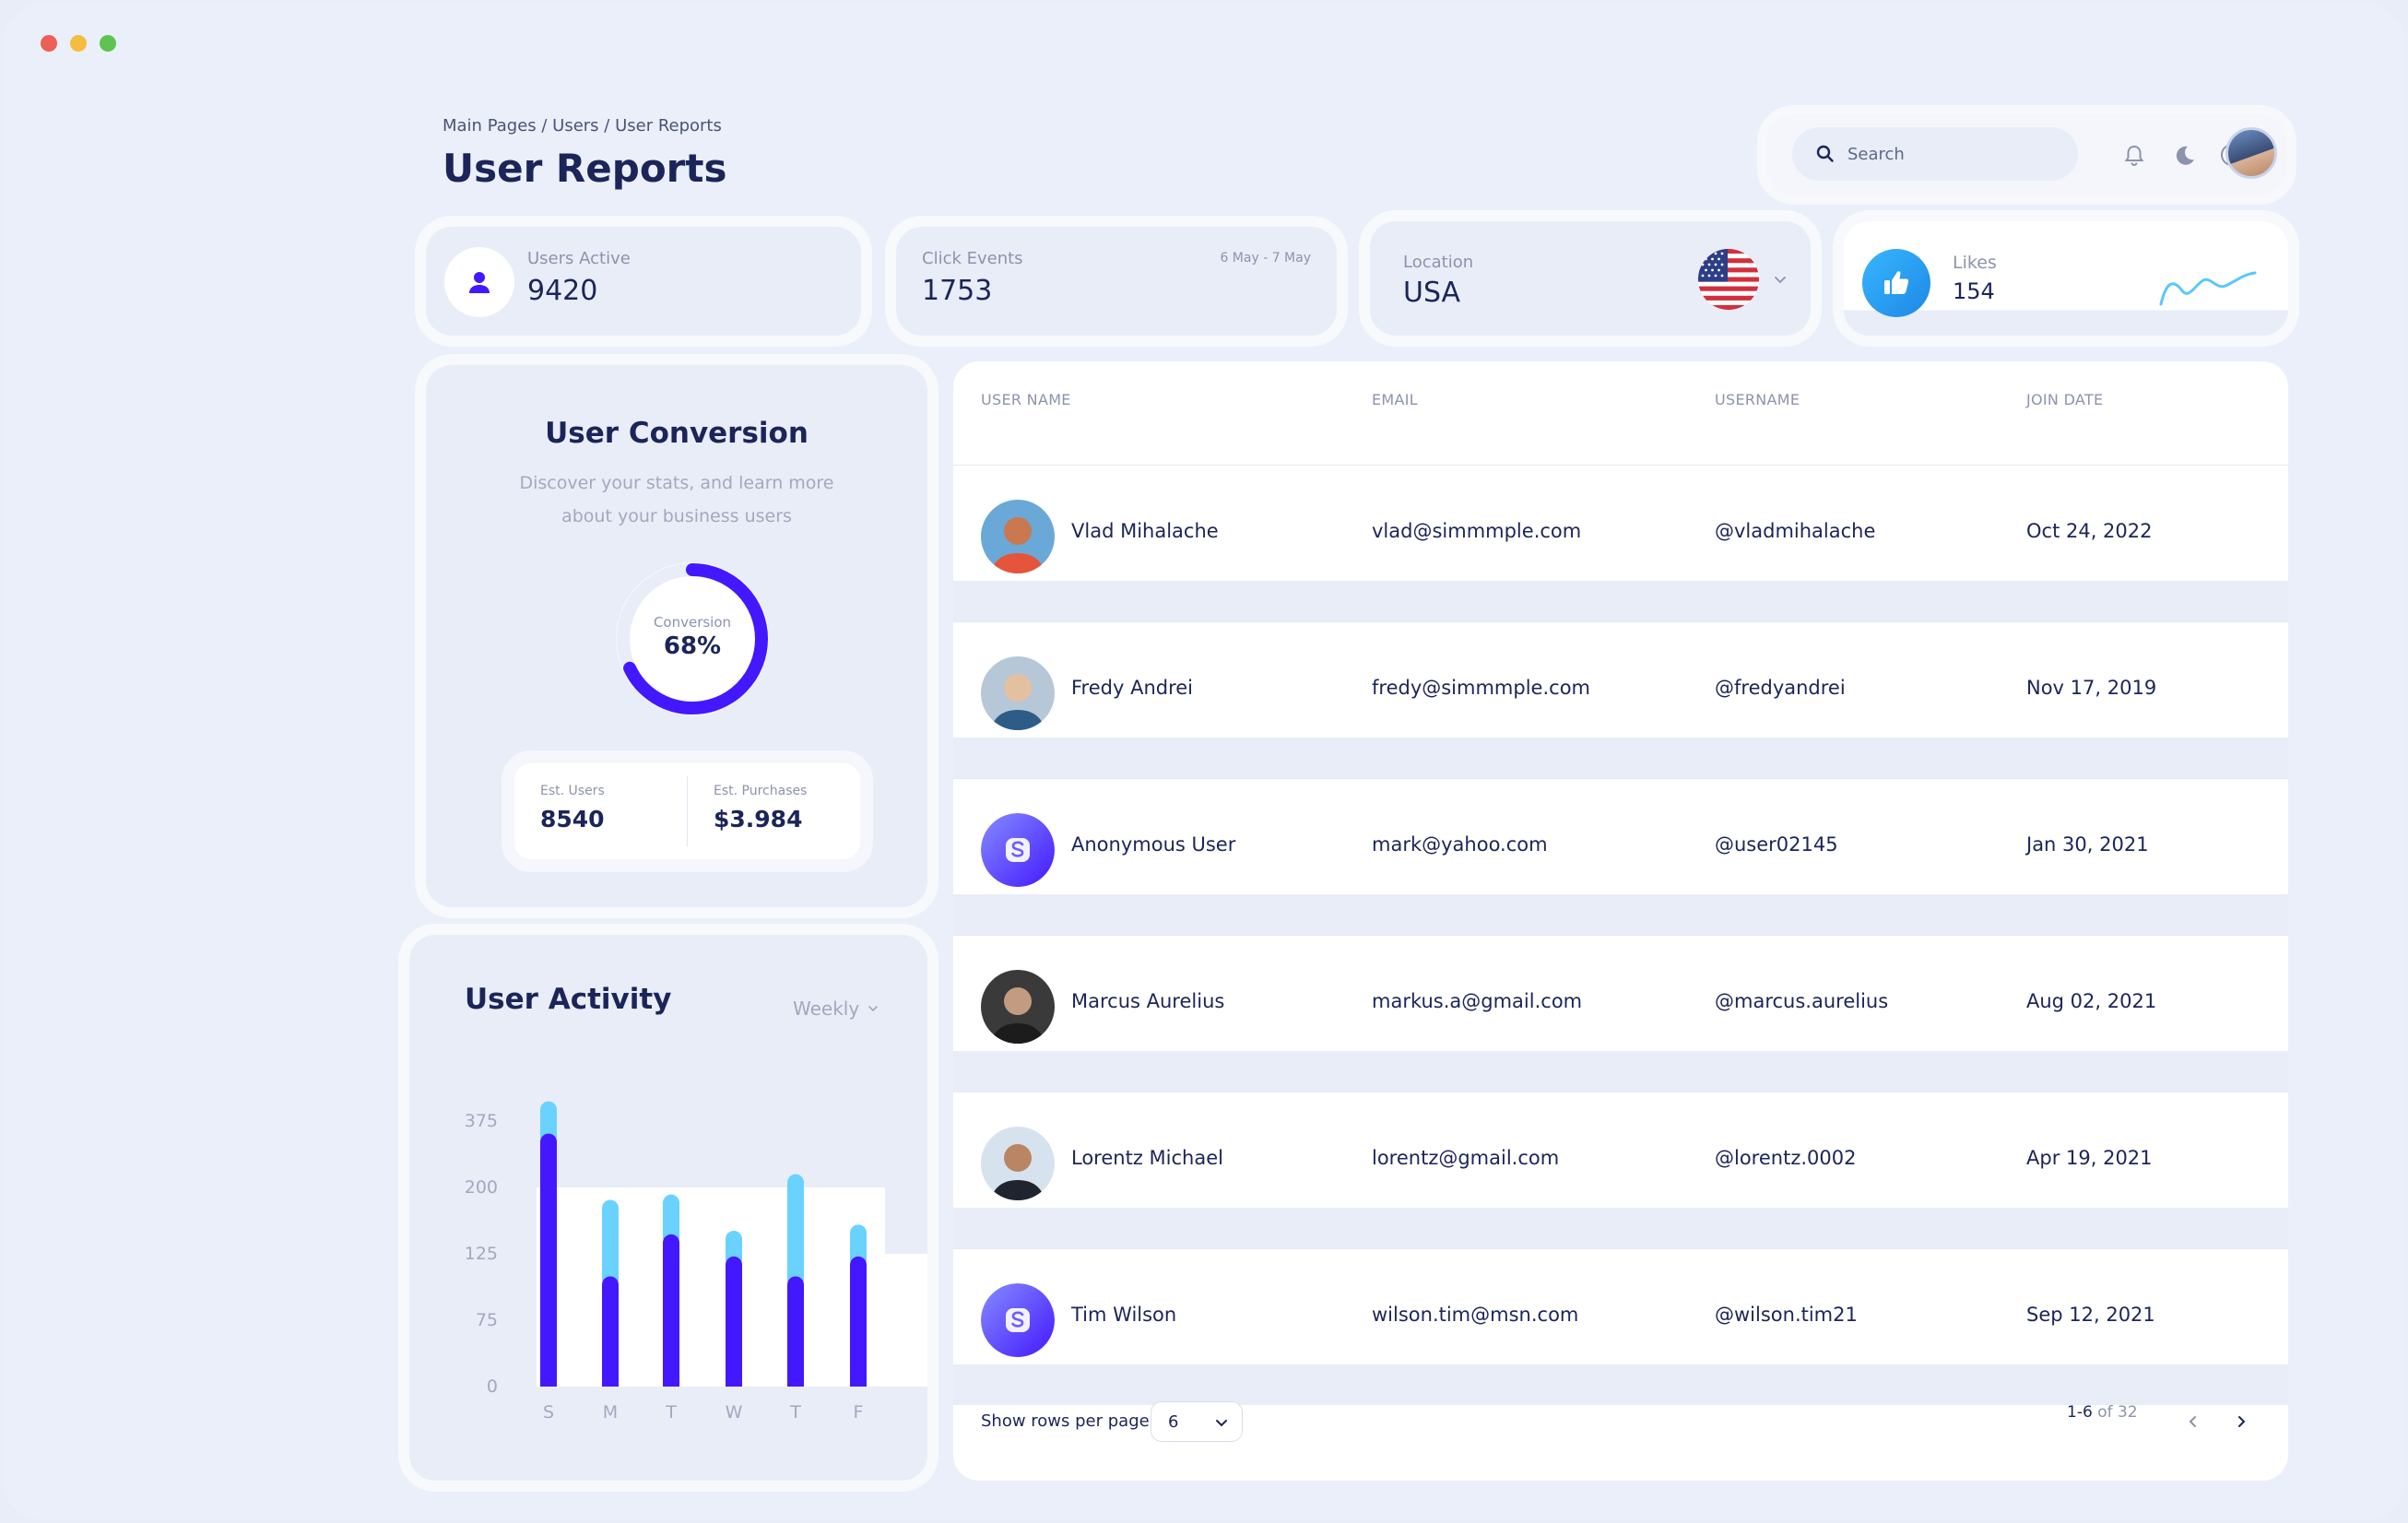  I want to click on conversion-donut: Conversion 68%, so click(693, 639).